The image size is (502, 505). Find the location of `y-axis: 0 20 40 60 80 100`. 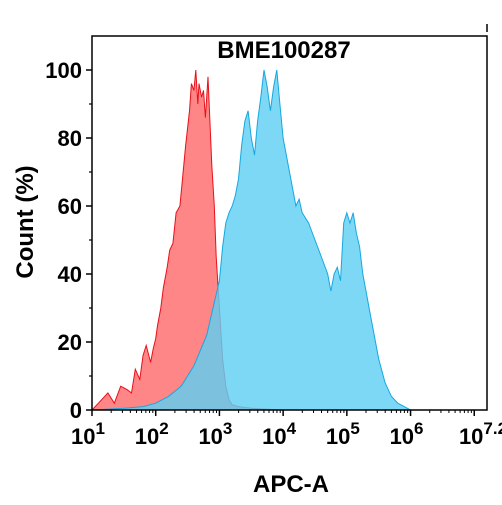

y-axis: 0 20 40 60 80 100 is located at coordinates (68, 240).